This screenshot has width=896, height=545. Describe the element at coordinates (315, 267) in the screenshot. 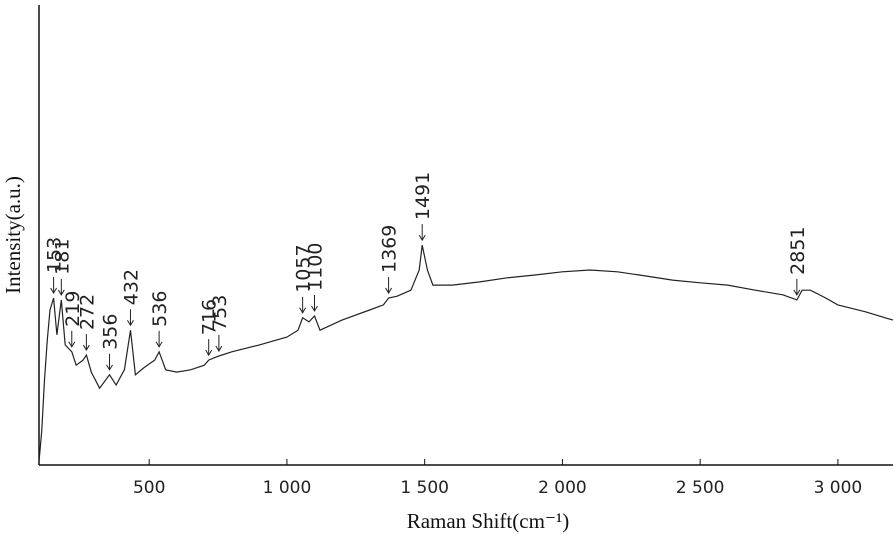

I see `peak-label: 1100` at that location.